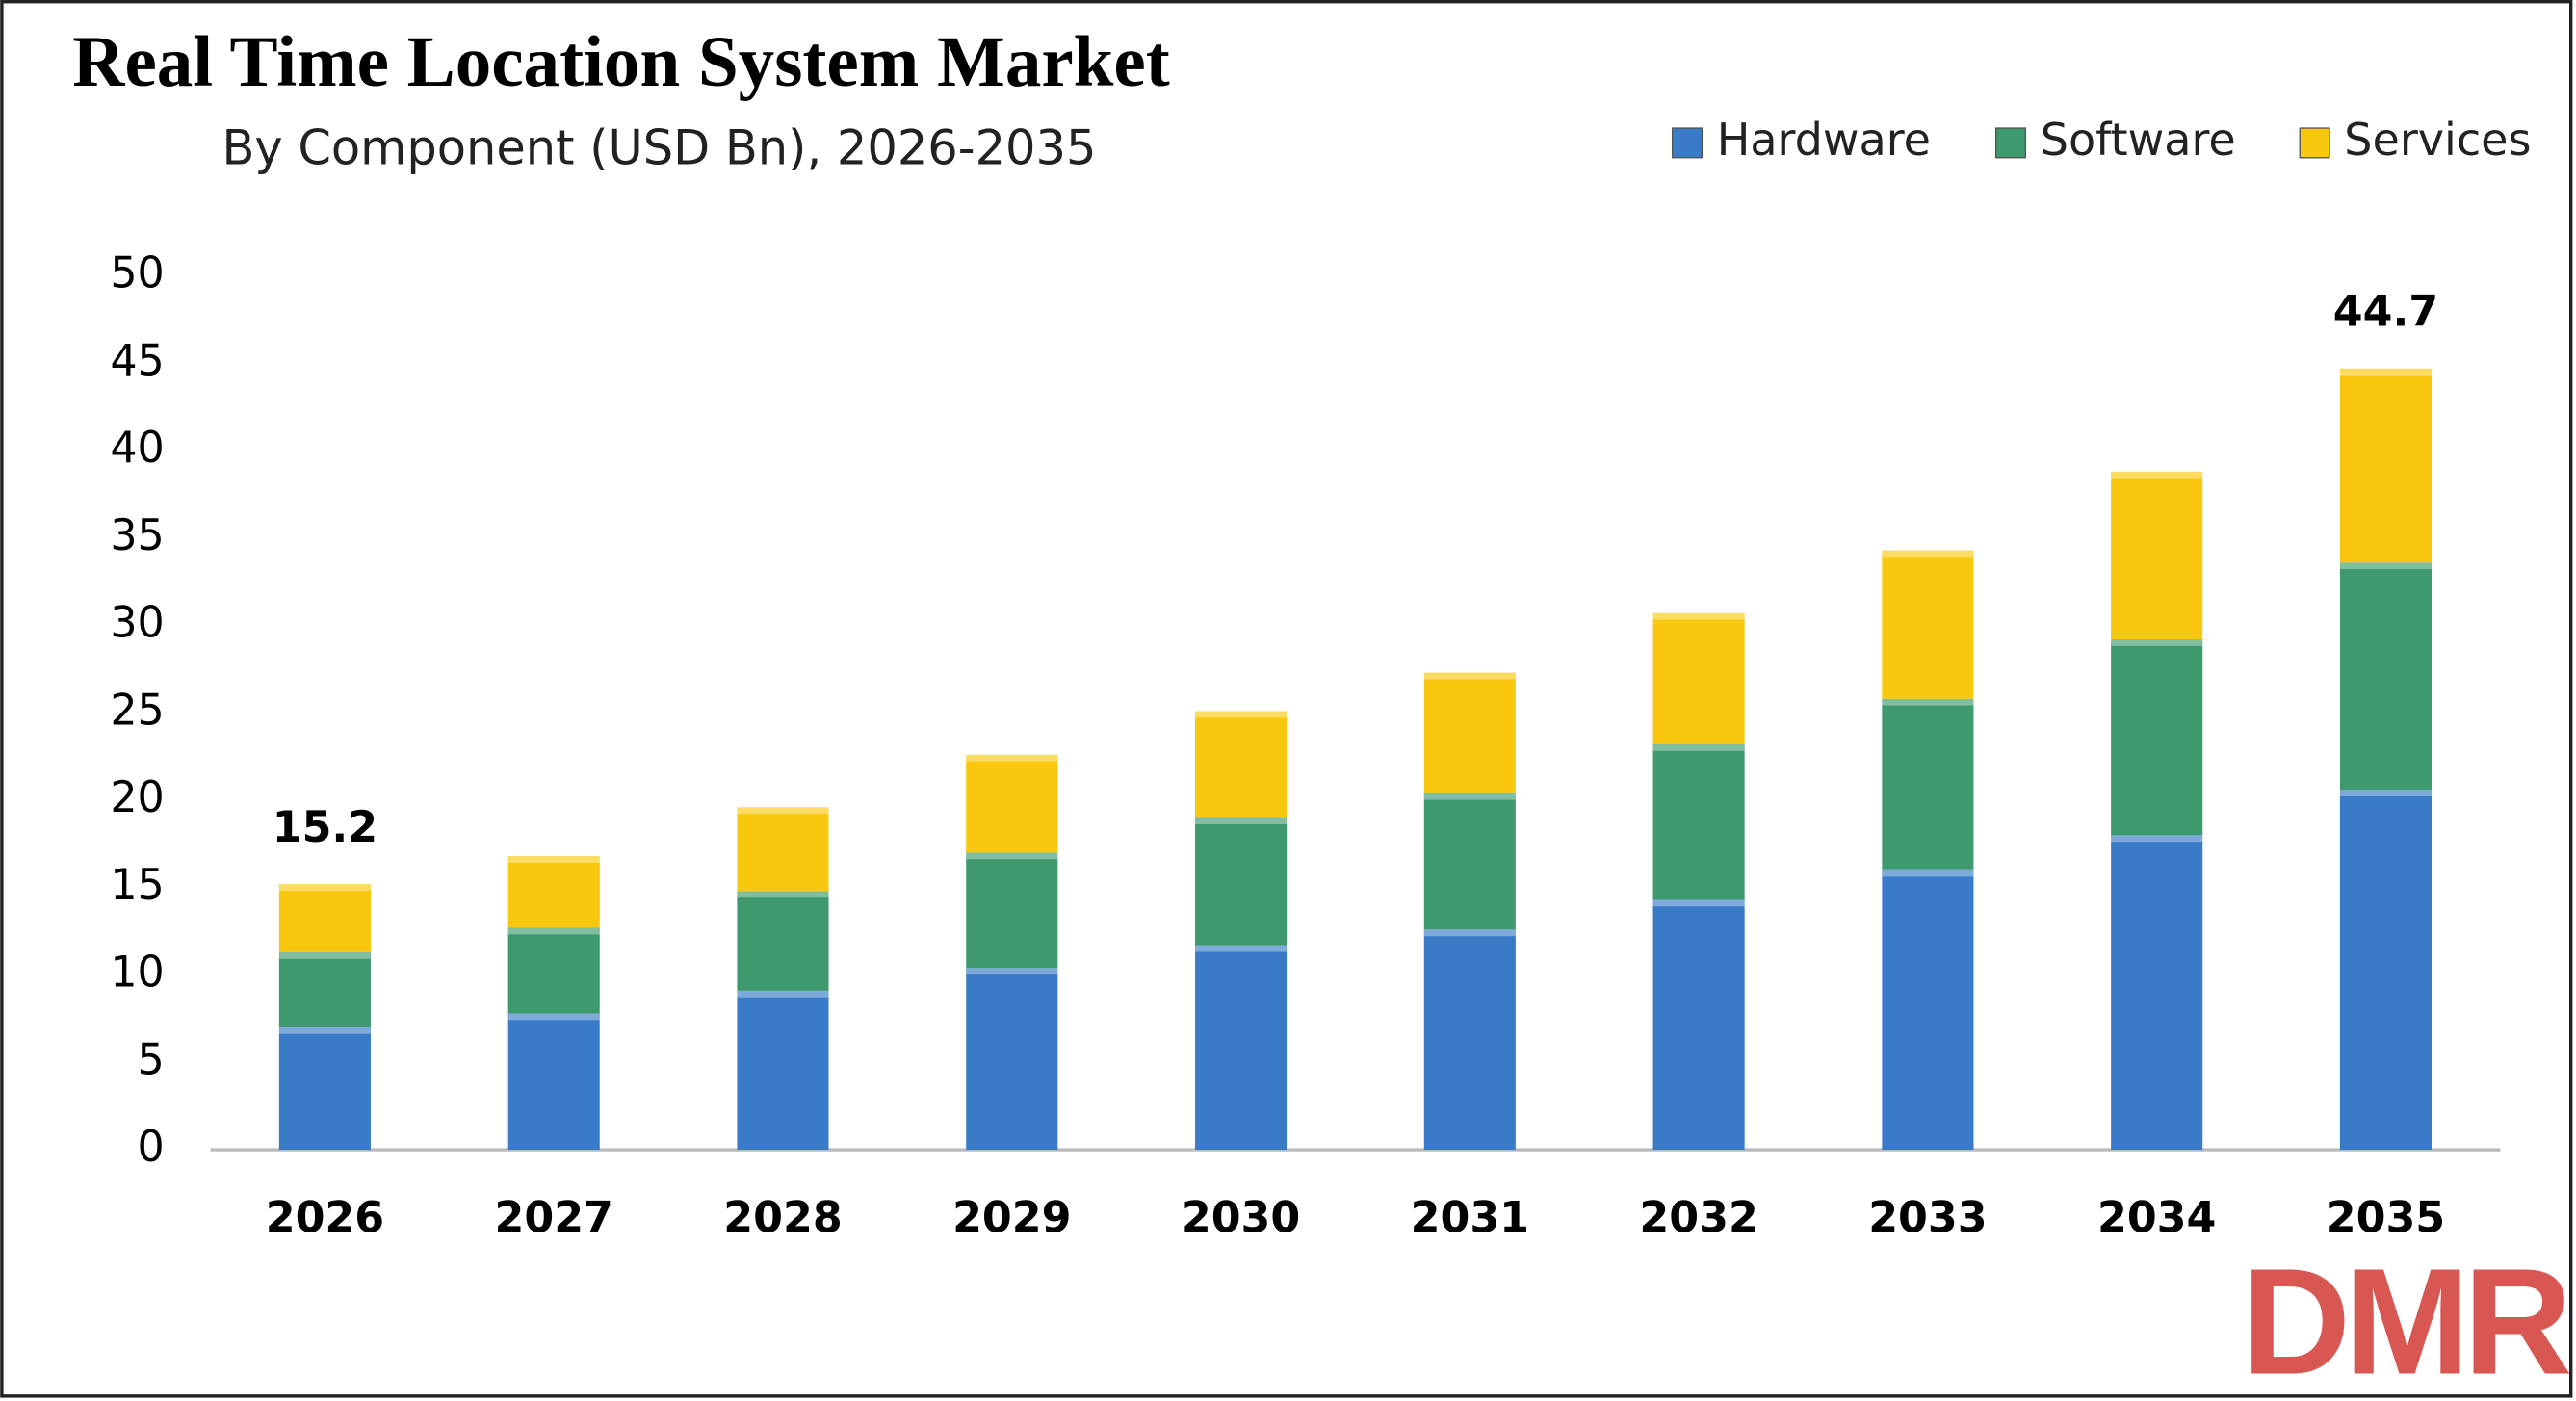  I want to click on y-tick-label: 20, so click(137, 797).